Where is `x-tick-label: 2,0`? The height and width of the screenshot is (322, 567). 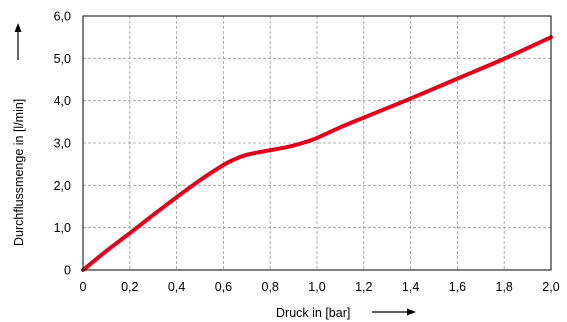
x-tick-label: 2,0 is located at coordinates (550, 287).